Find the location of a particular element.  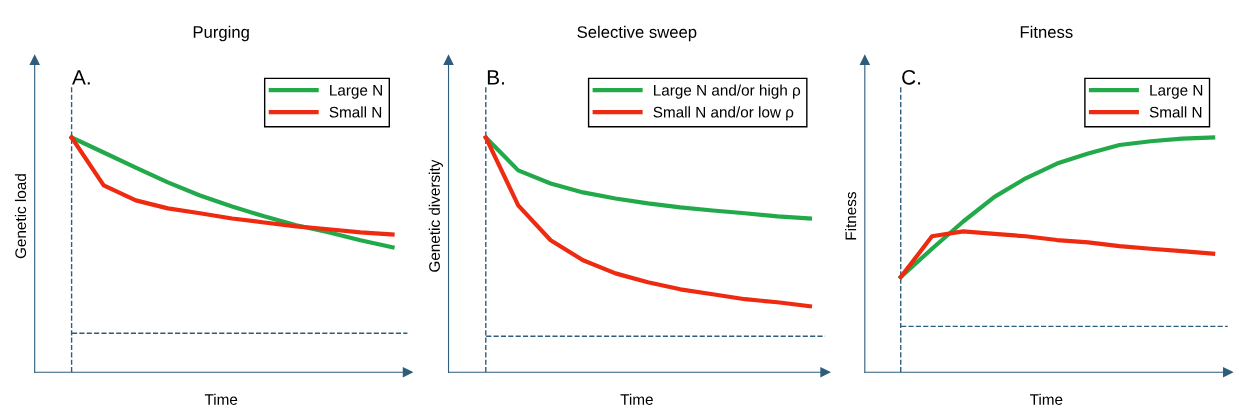

y-axis-title: Genetic load is located at coordinates (20, 216).